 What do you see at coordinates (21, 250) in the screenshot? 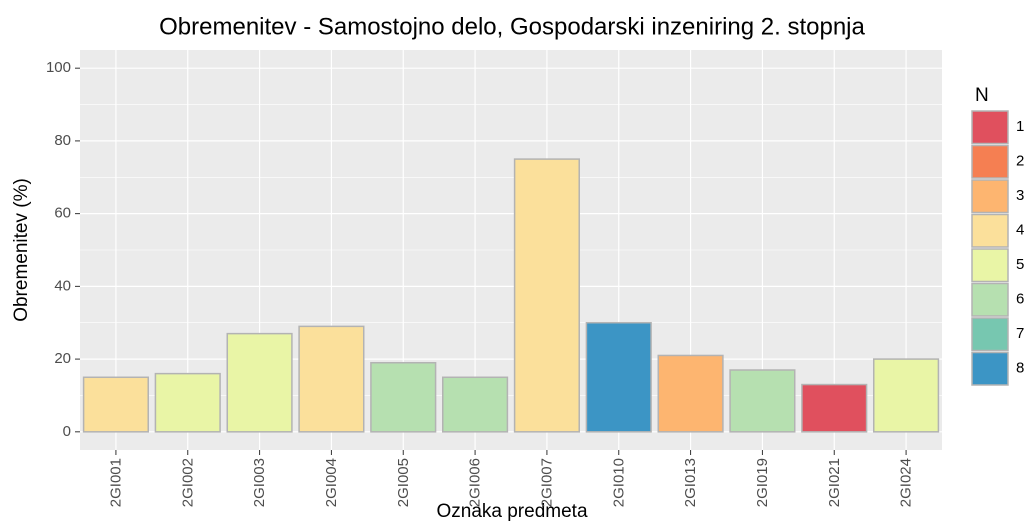
I see `y-axis-title: Obremenitev (%)` at bounding box center [21, 250].